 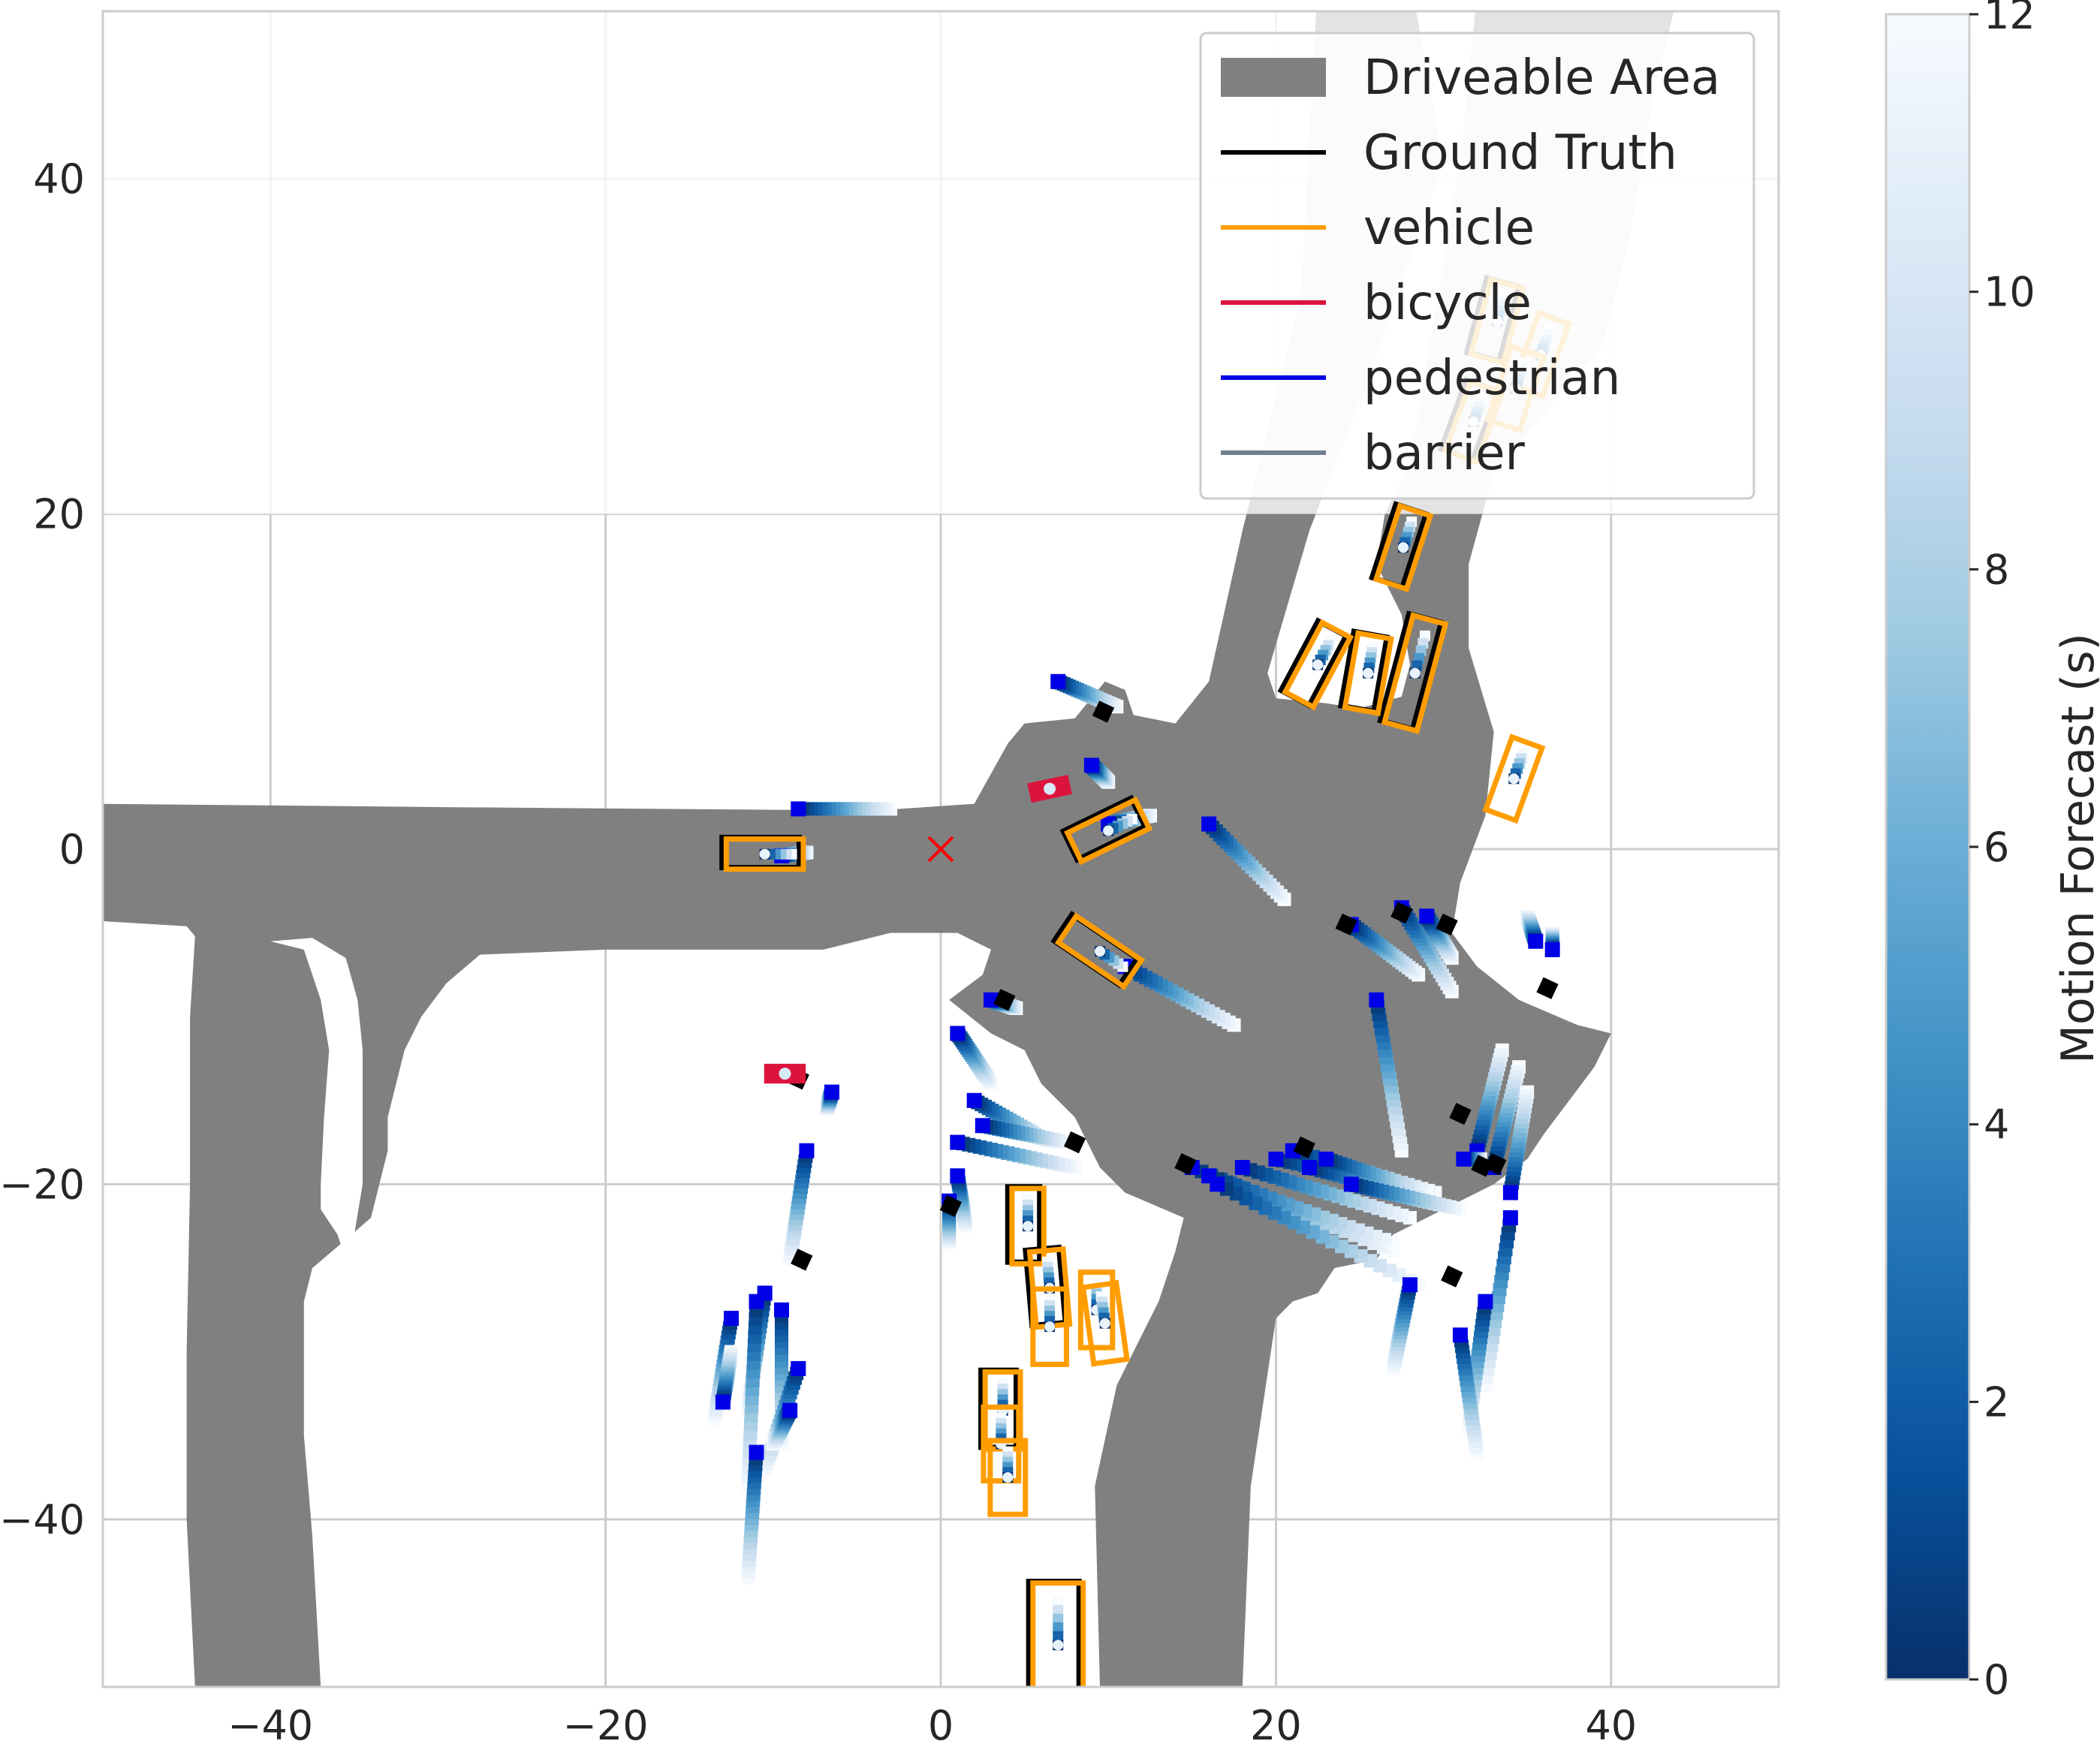 I want to click on legend-label: Driveable Area, so click(x=1541, y=78).